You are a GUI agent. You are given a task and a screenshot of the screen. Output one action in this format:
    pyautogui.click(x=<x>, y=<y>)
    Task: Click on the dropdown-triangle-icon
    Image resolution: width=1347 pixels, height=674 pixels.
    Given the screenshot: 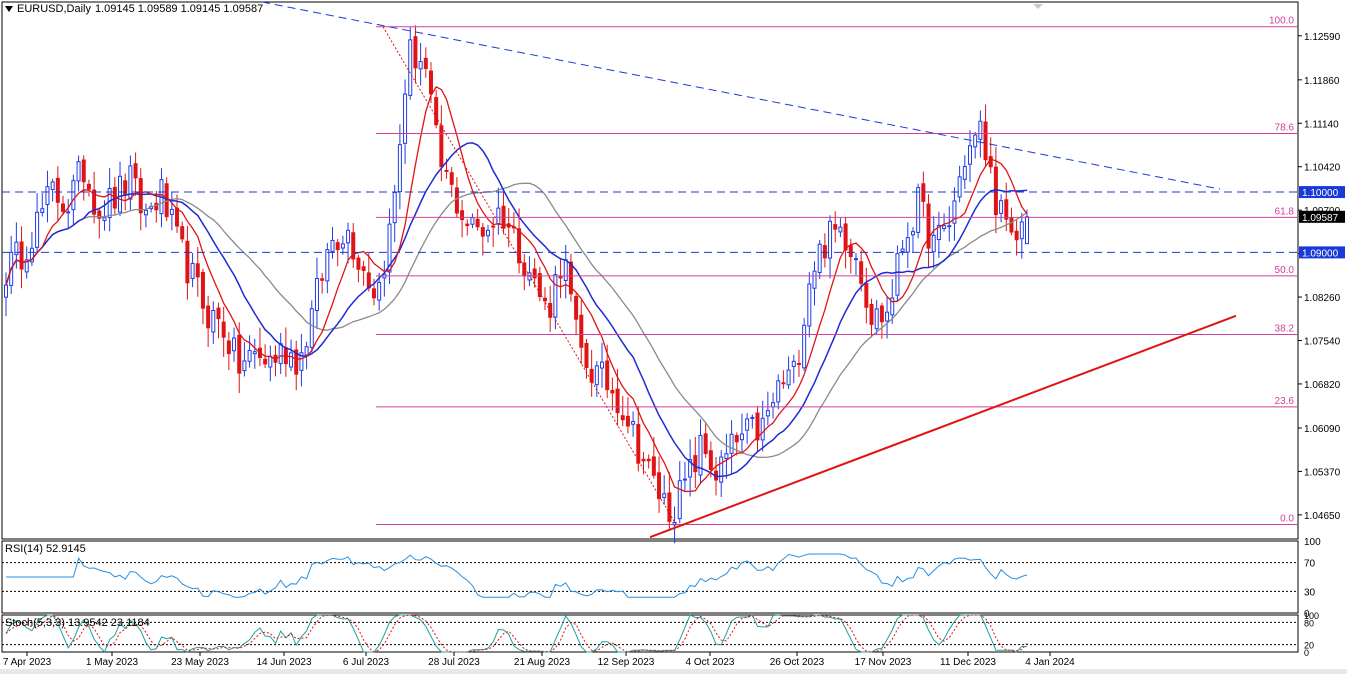 What is the action you would take?
    pyautogui.click(x=9, y=9)
    